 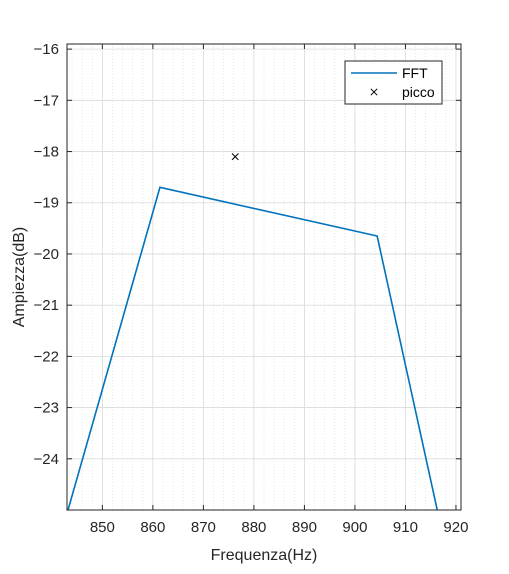 What do you see at coordinates (415, 73) in the screenshot?
I see `legend-fft-label: FFT` at bounding box center [415, 73].